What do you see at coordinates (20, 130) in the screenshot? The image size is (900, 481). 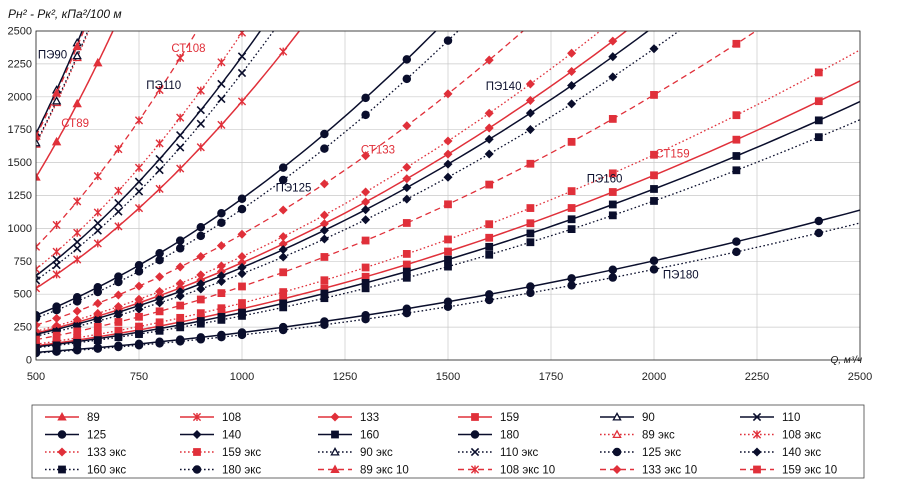 I see `y-tick-label: 1750` at bounding box center [20, 130].